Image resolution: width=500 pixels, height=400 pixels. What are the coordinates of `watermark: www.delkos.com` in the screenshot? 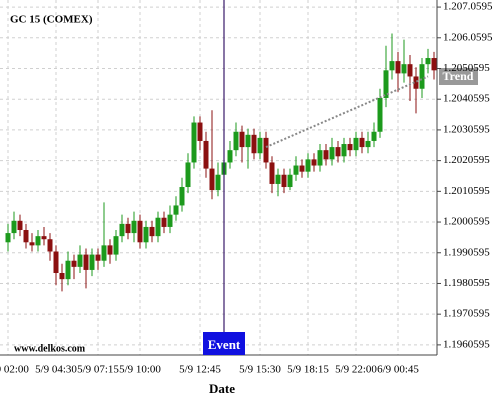 It's located at (50, 348).